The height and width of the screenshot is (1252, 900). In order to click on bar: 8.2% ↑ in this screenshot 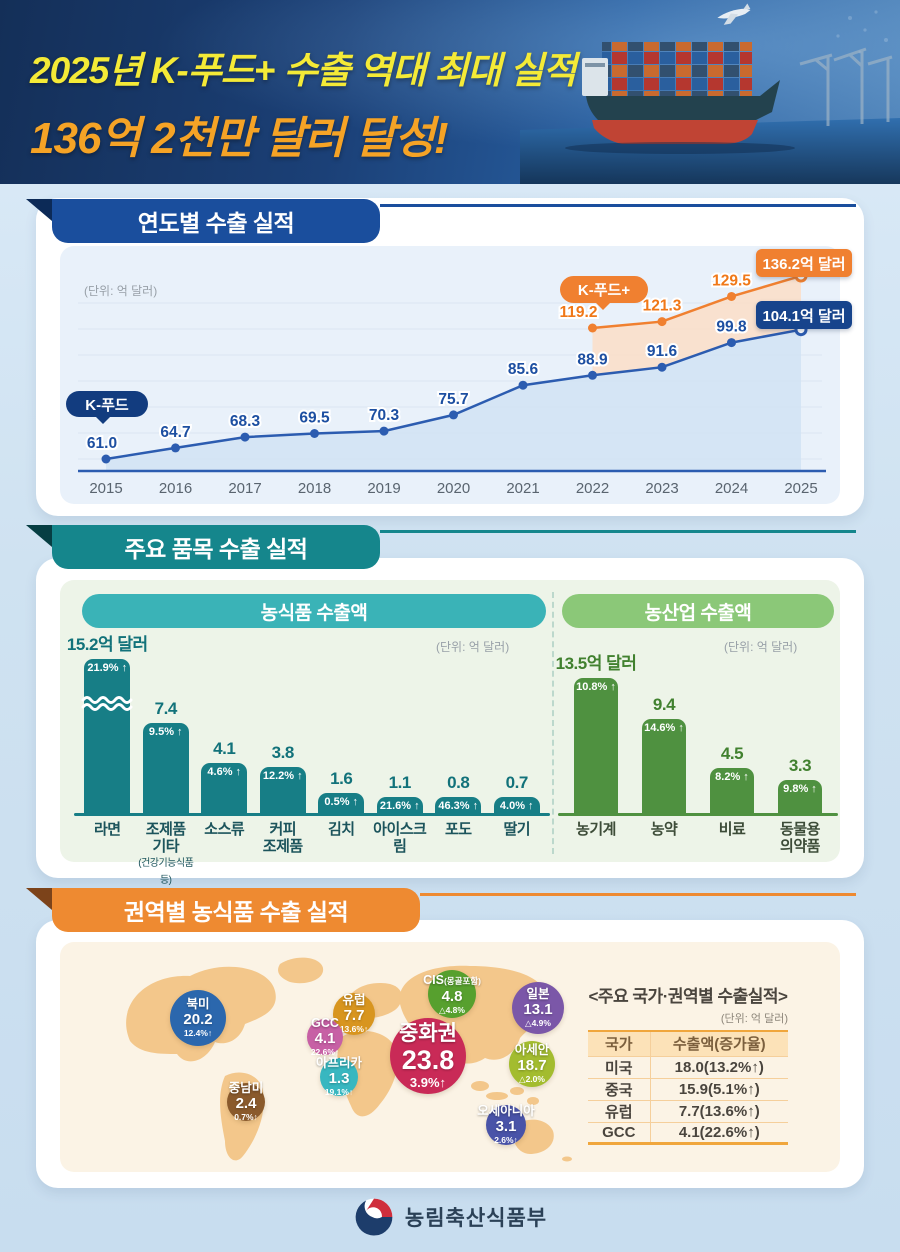, I will do `click(732, 790)`.